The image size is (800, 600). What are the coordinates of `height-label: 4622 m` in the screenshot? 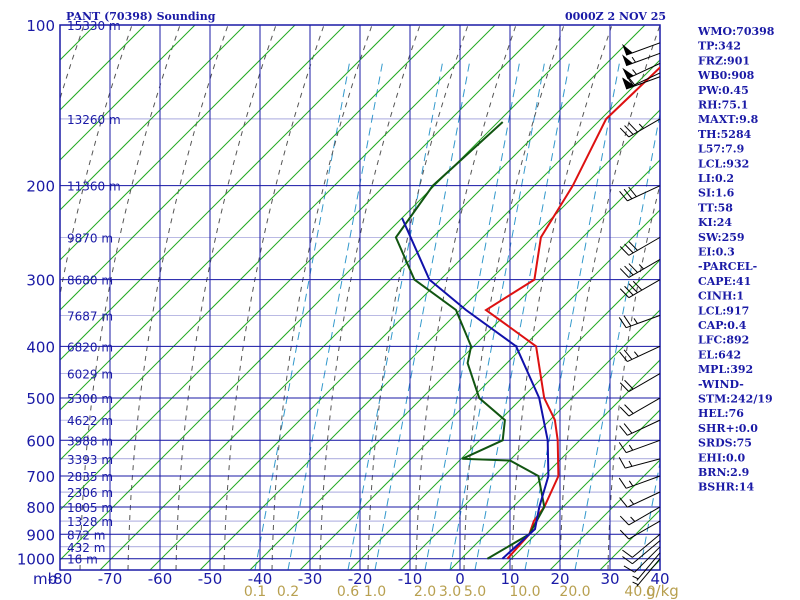 It's located at (90, 421).